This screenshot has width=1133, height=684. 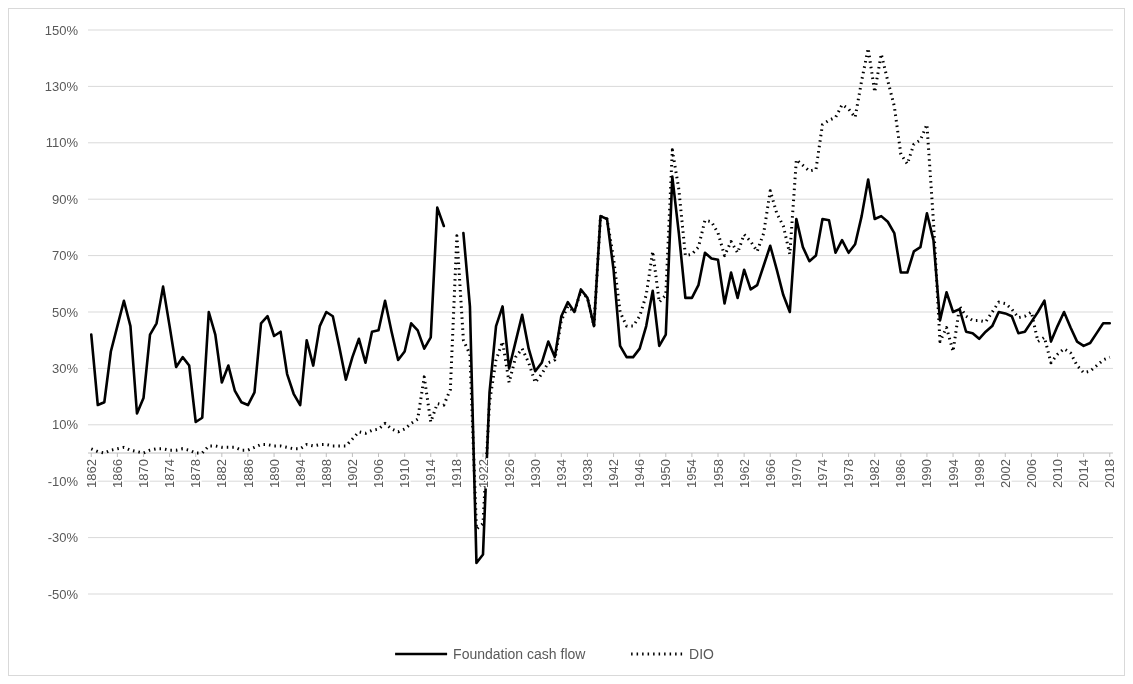 What do you see at coordinates (65, 368) in the screenshot?
I see `y-tick-label: 30%` at bounding box center [65, 368].